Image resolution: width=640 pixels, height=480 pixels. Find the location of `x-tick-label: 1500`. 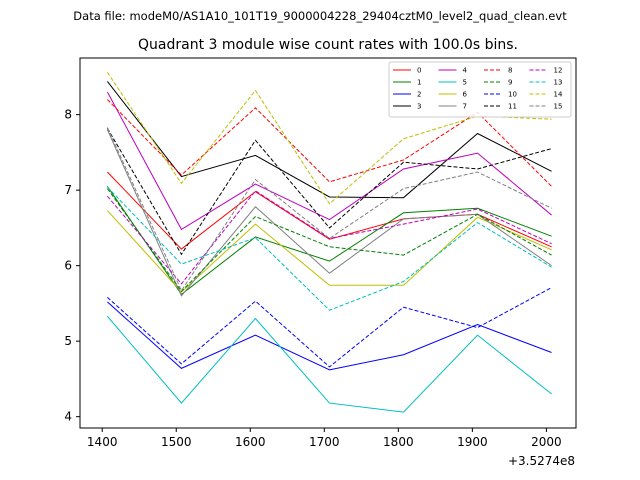

x-tick-label: 1500 is located at coordinates (176, 442).